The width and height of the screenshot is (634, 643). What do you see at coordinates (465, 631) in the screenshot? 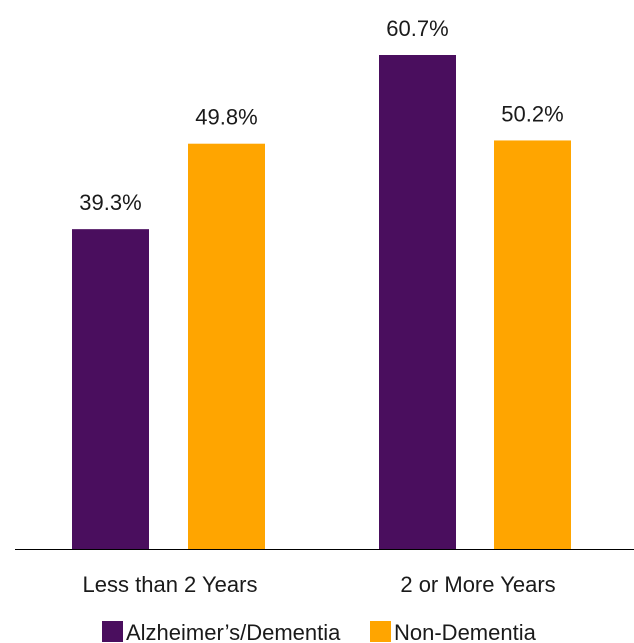
I see `legend-label-non-dementia: Non-Dementia` at bounding box center [465, 631].